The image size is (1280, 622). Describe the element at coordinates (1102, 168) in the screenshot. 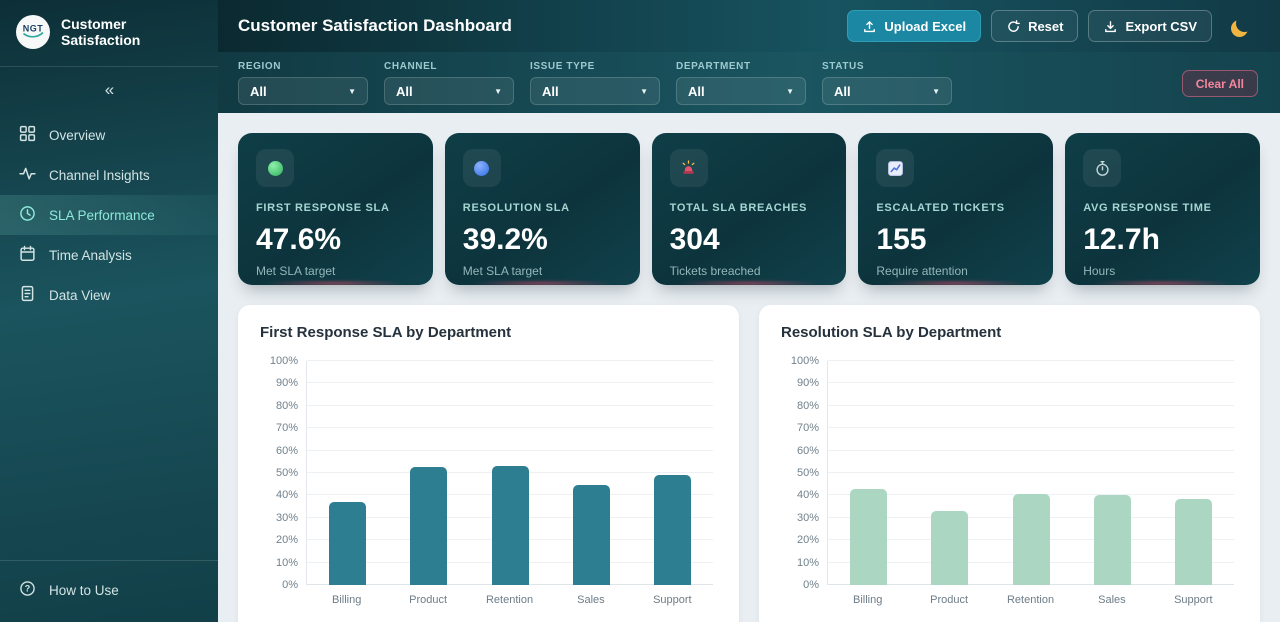

I see `stopwatch-icon` at that location.